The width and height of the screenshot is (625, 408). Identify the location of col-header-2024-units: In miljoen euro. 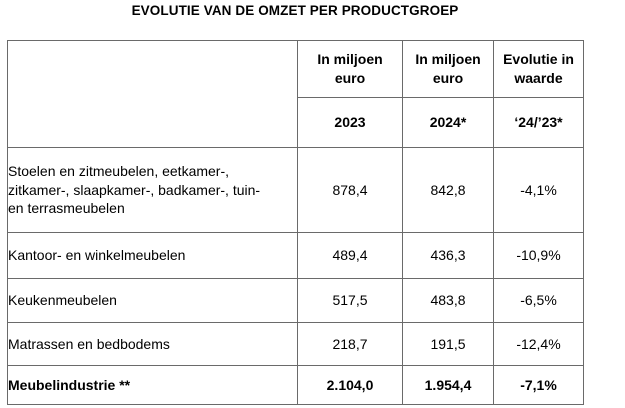
(448, 69).